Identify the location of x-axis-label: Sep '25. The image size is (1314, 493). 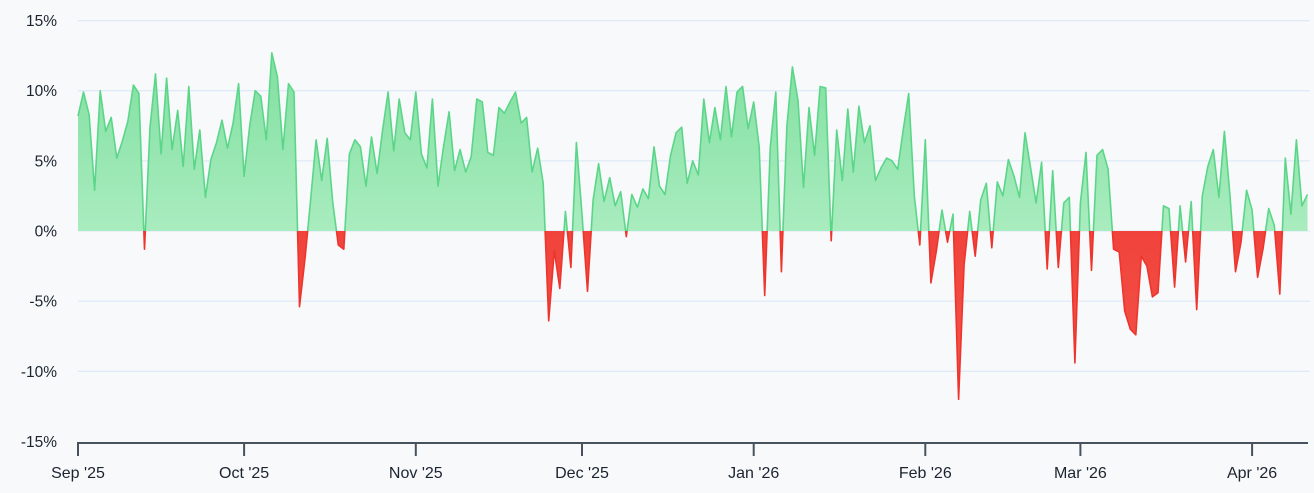
(78, 473).